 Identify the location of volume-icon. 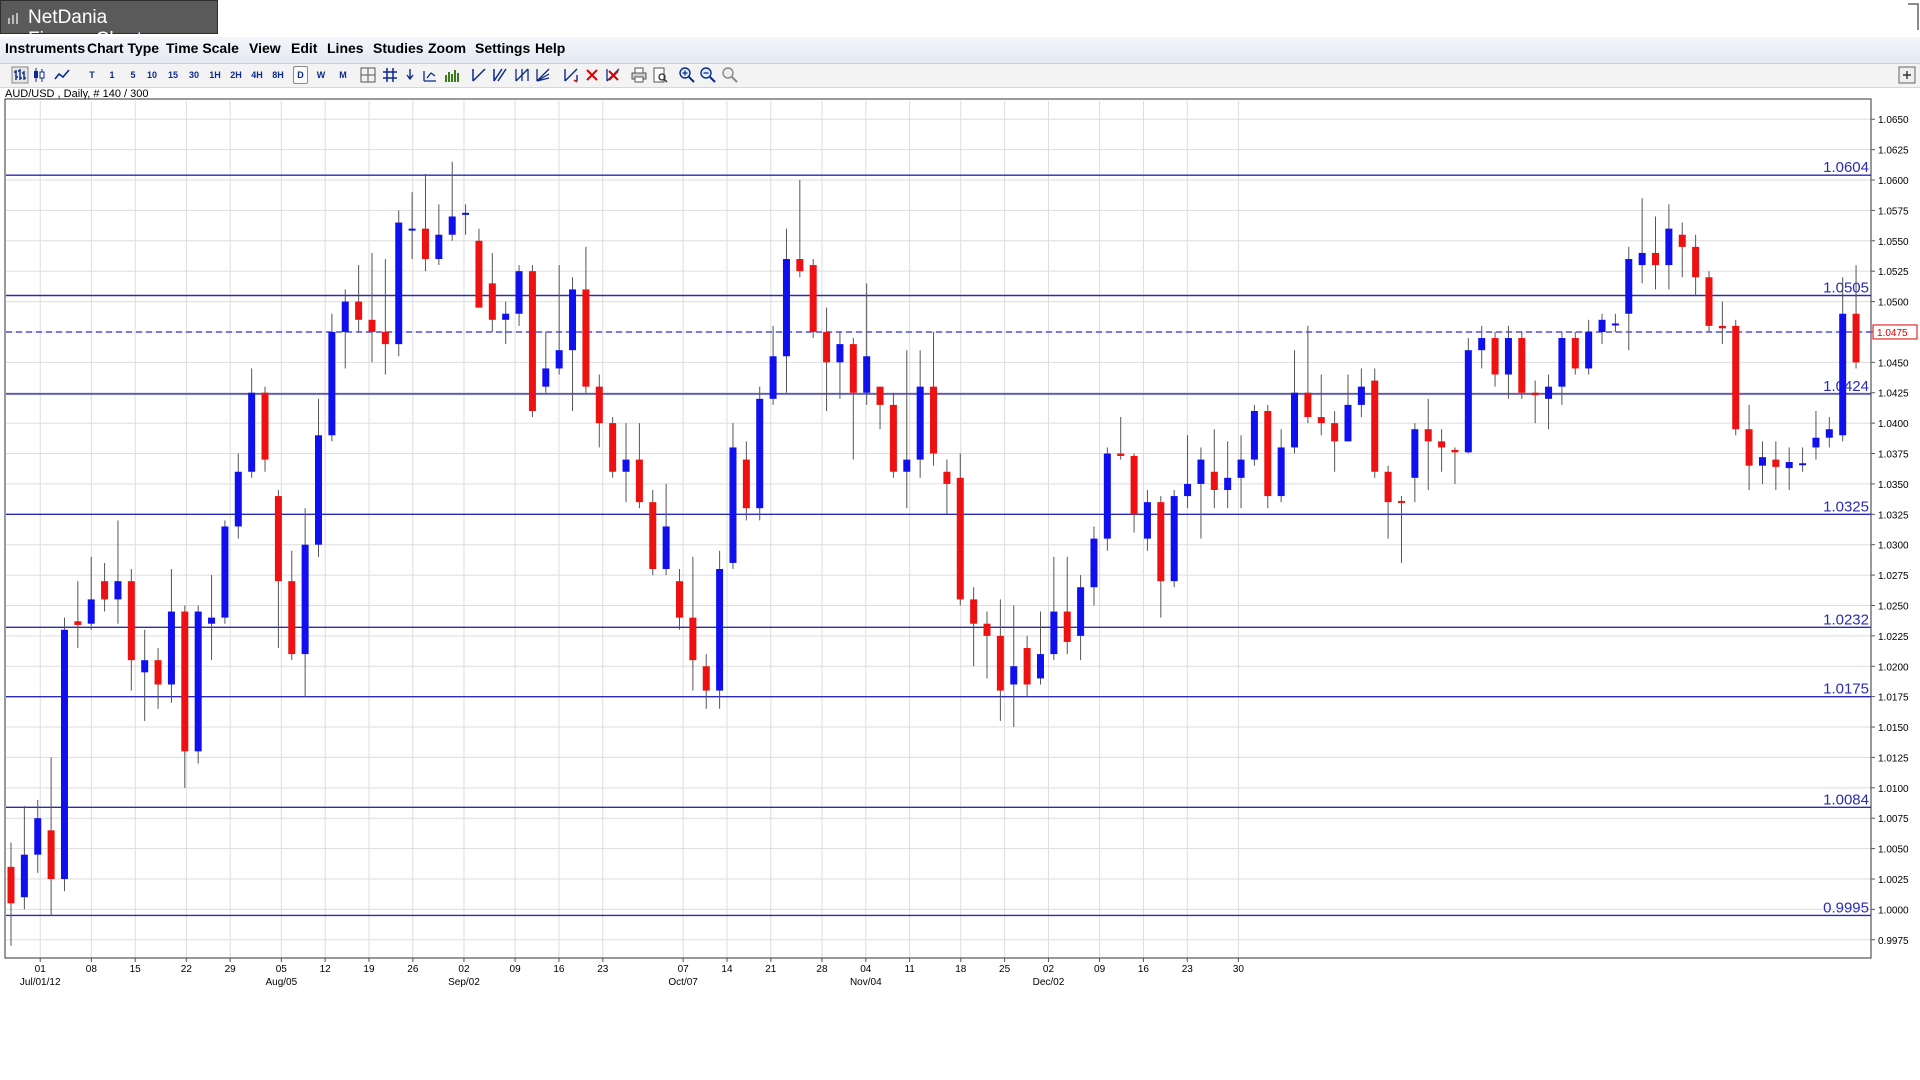
(452, 75).